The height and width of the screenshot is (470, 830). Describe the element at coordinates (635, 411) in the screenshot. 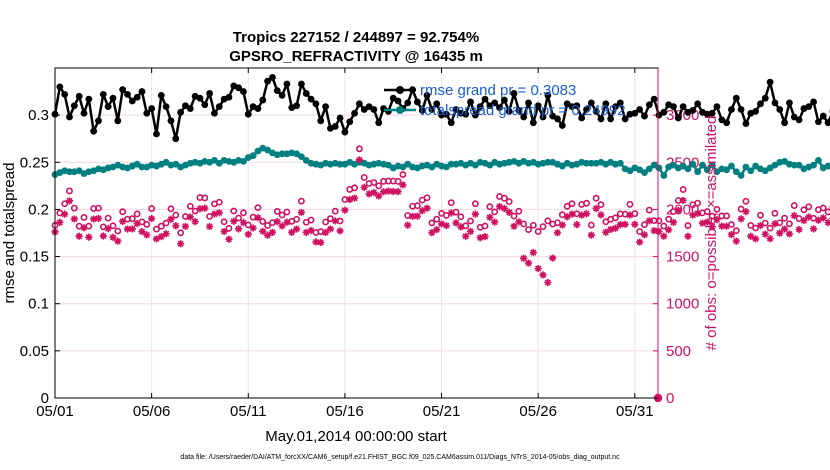

I see `x-tick-label: 05/31` at that location.